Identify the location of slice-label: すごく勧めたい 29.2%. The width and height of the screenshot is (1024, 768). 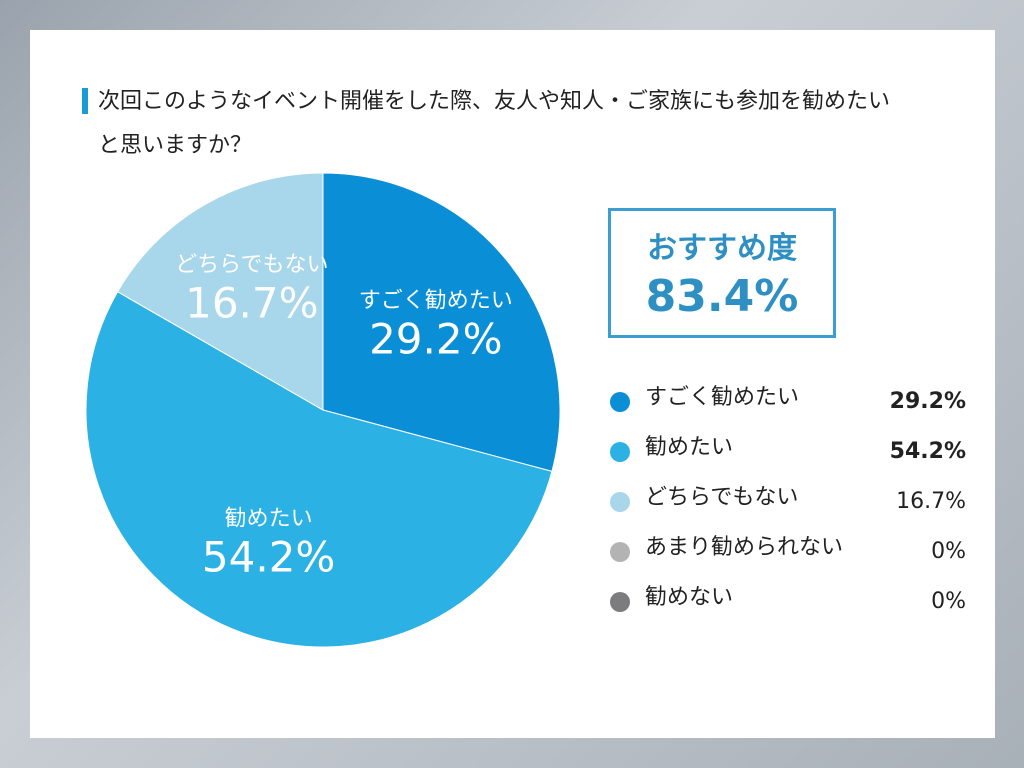
(436, 323).